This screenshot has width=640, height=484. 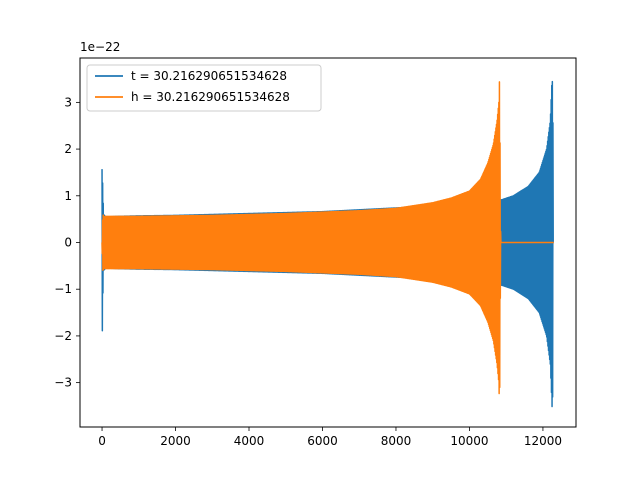 I want to click on y-tick-label: 3, so click(x=68, y=102).